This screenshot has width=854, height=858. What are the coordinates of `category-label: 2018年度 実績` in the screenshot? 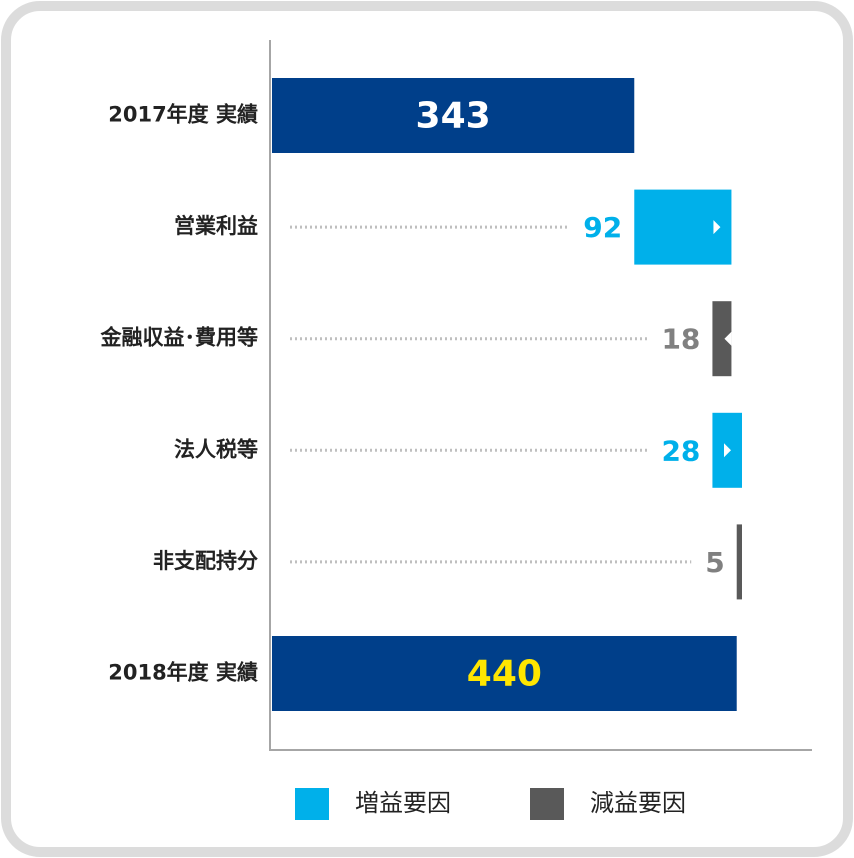 It's located at (183, 673).